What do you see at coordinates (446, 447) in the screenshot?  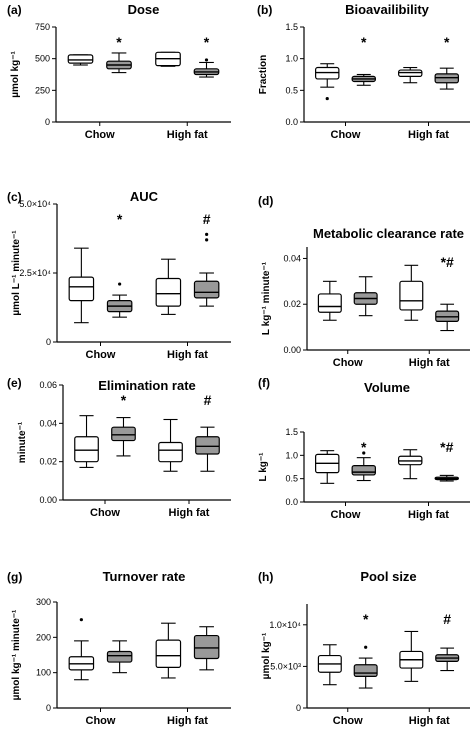 I see `significance-marker: *#` at bounding box center [446, 447].